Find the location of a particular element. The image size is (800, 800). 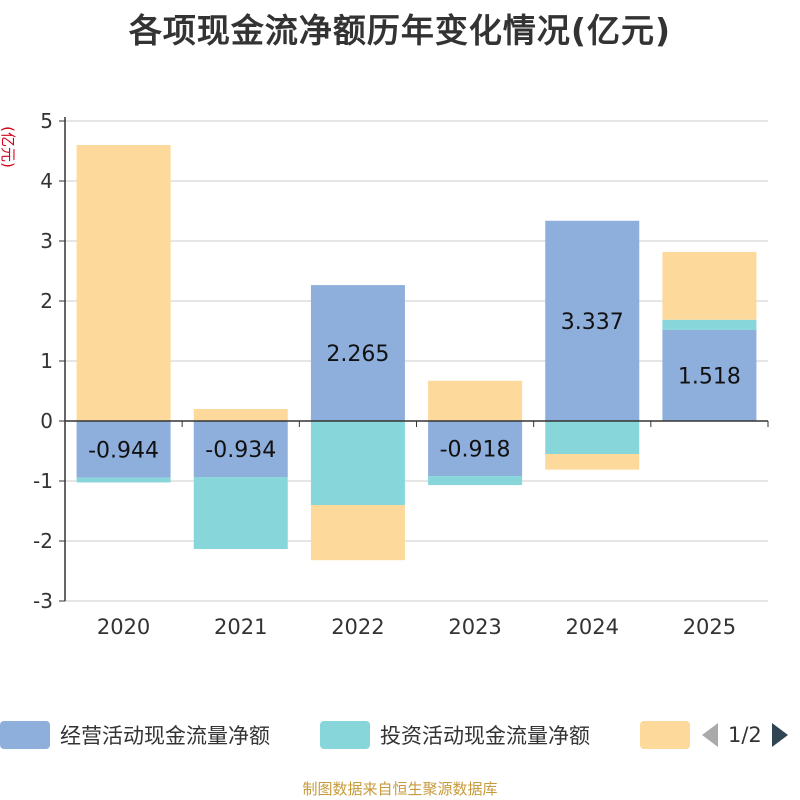

legend-item-operating: 经营活动现金流量净额 is located at coordinates (135, 735).